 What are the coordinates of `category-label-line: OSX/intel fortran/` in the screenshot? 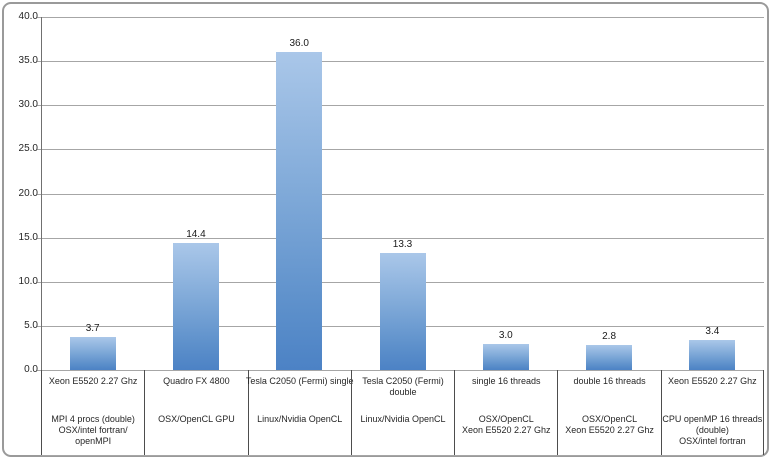 It's located at (93, 430).